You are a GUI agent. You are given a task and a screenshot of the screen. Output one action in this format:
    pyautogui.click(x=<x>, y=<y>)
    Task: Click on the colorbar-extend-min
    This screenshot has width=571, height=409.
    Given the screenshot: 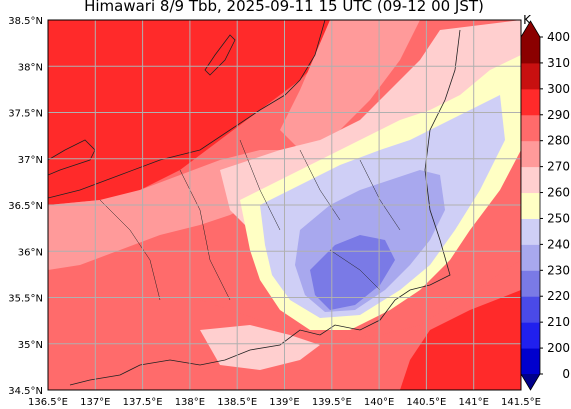 What is the action you would take?
    pyautogui.click(x=530, y=382)
    